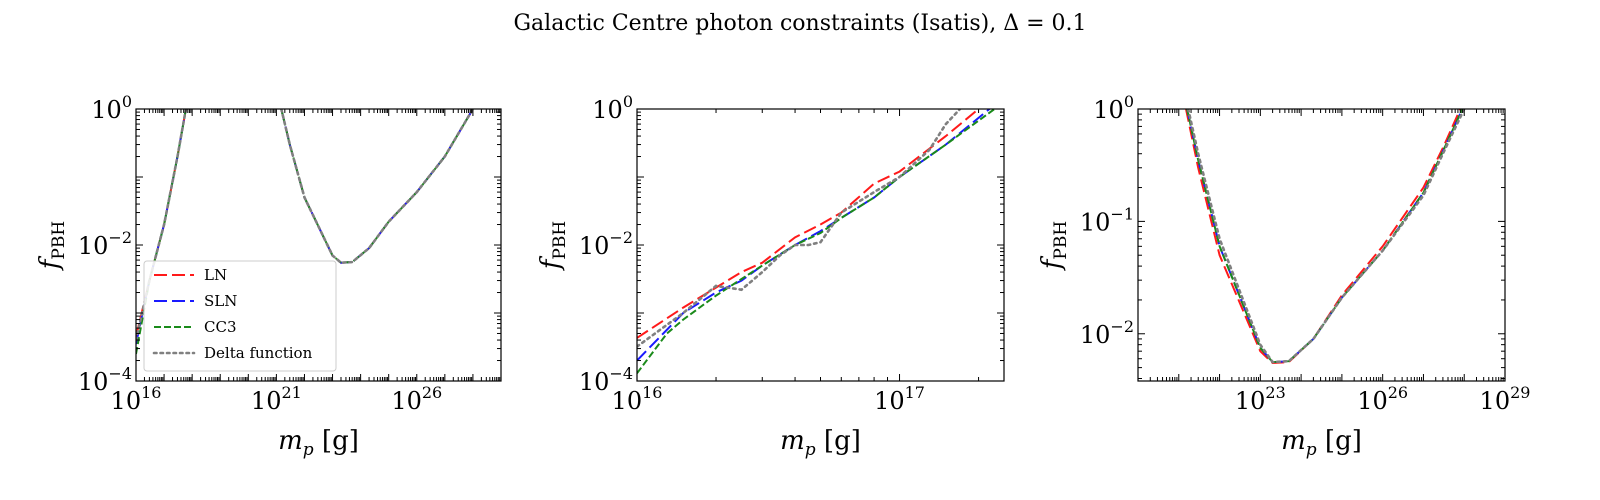 This screenshot has width=1600, height=500. Describe the element at coordinates (220, 327) in the screenshot. I see `legend-label: CC3` at that location.